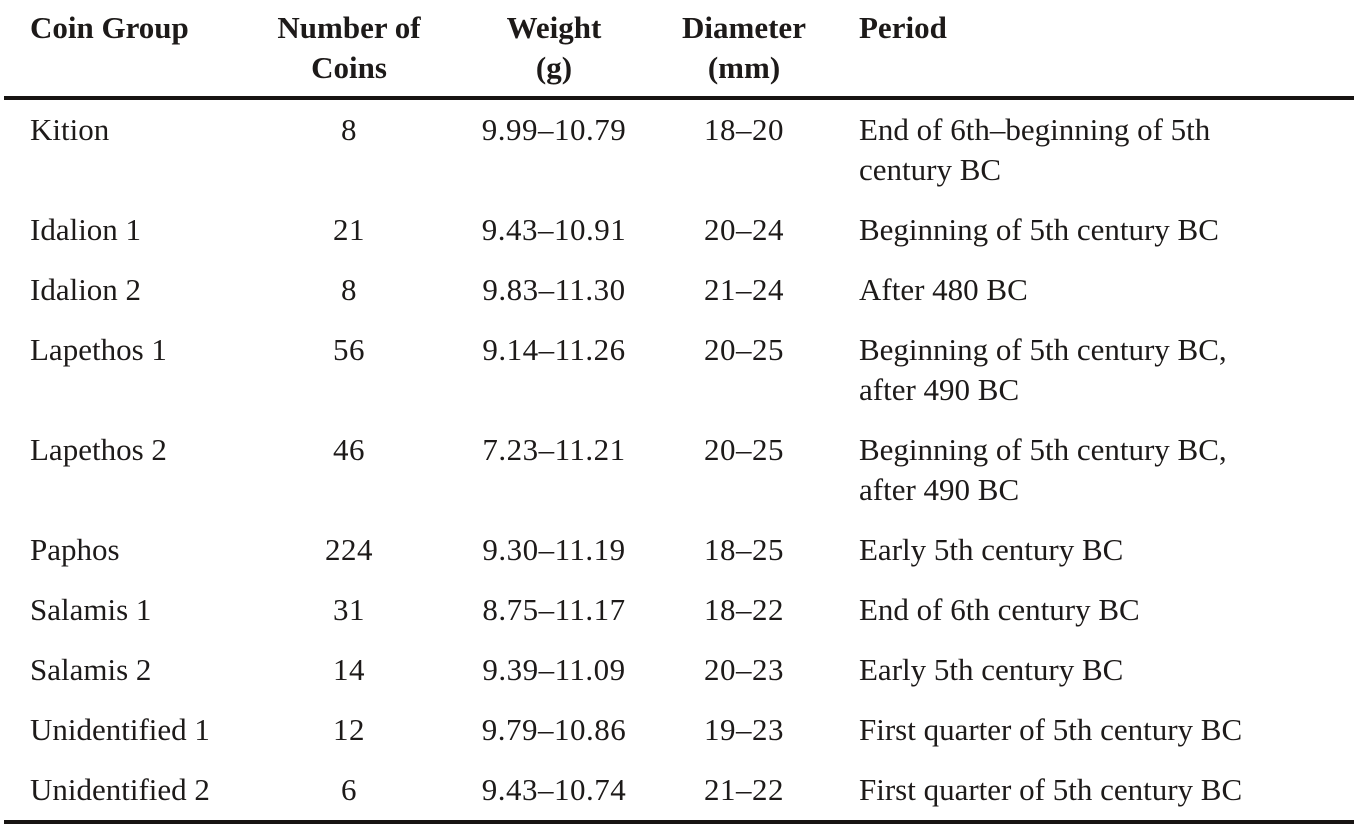  Describe the element at coordinates (554, 729) in the screenshot. I see `cell-weight-g: 9.79–10.86` at that location.